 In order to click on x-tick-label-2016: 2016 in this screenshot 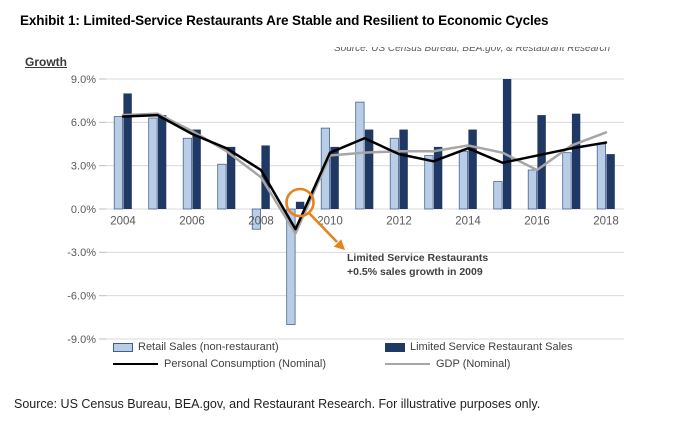, I will do `click(537, 222)`.